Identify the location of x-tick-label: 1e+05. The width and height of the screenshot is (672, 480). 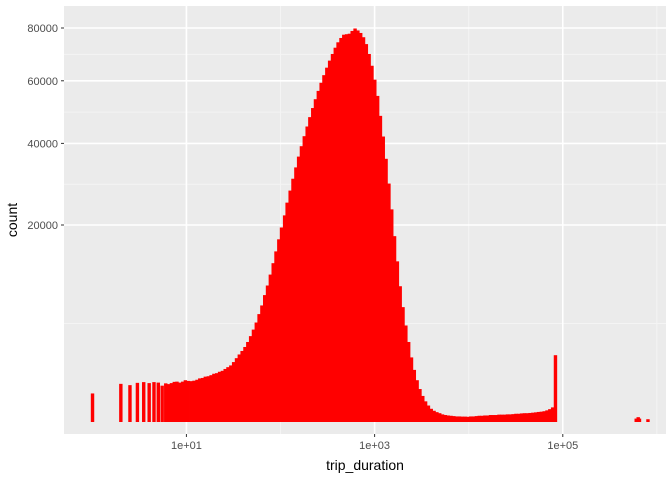
(562, 446).